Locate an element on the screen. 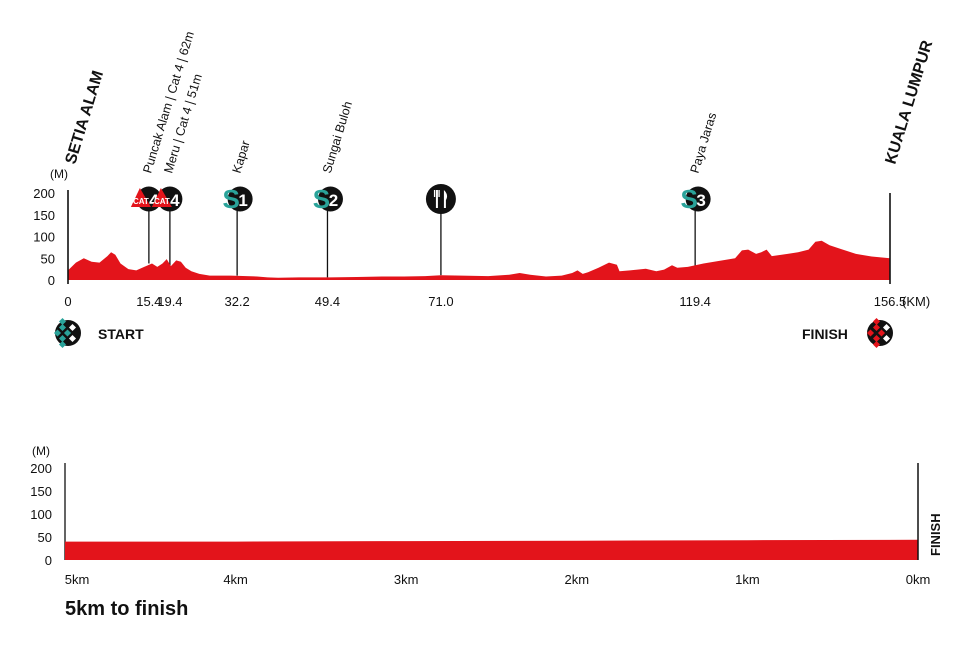 The image size is (969, 646). start-icon is located at coordinates (67, 333).